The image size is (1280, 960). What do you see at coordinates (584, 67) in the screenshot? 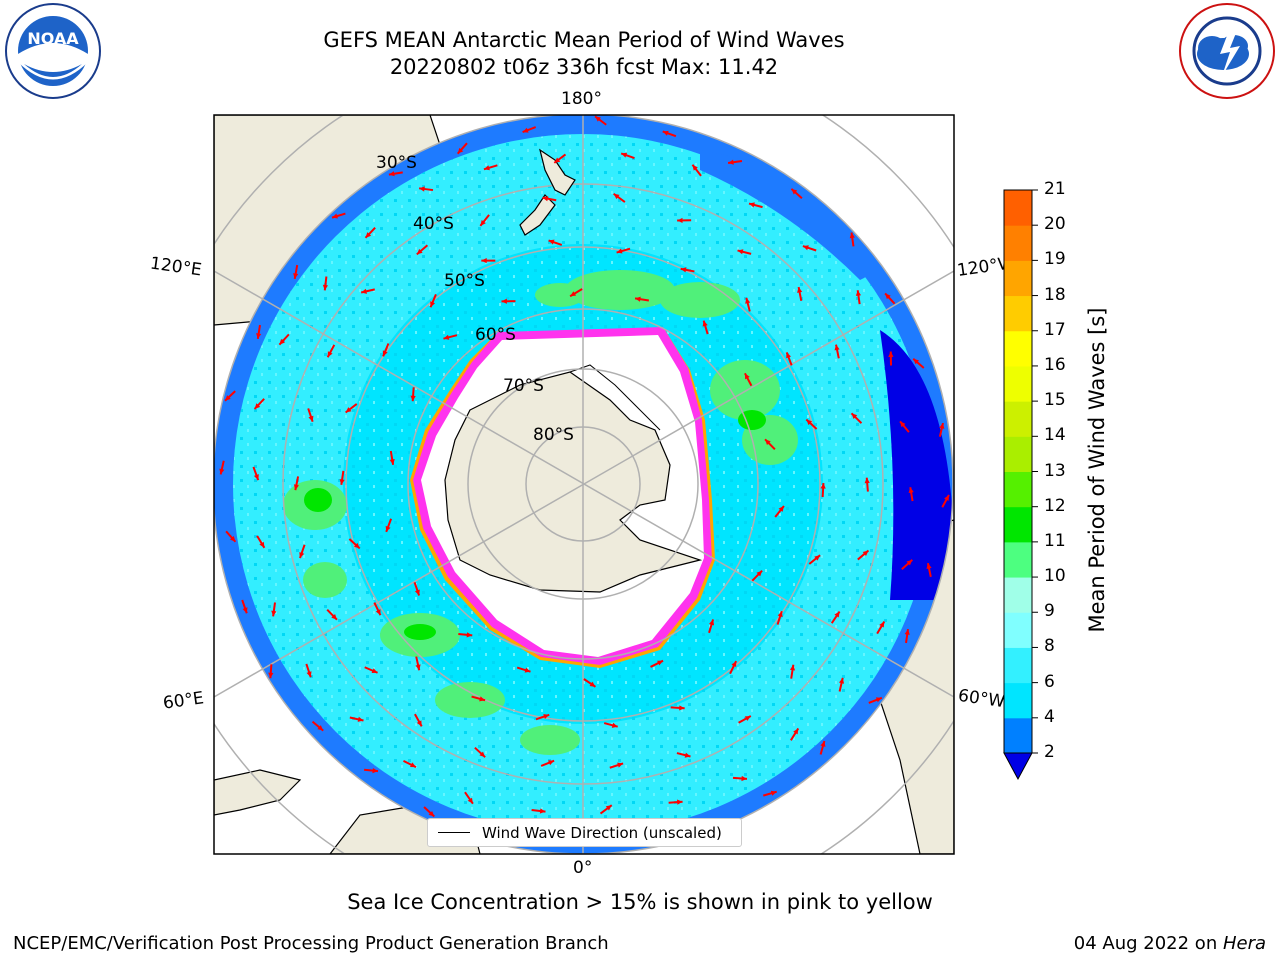
I see `map-subtitle: 20220802 t06z 336h fcst Max: 11.42` at bounding box center [584, 67].